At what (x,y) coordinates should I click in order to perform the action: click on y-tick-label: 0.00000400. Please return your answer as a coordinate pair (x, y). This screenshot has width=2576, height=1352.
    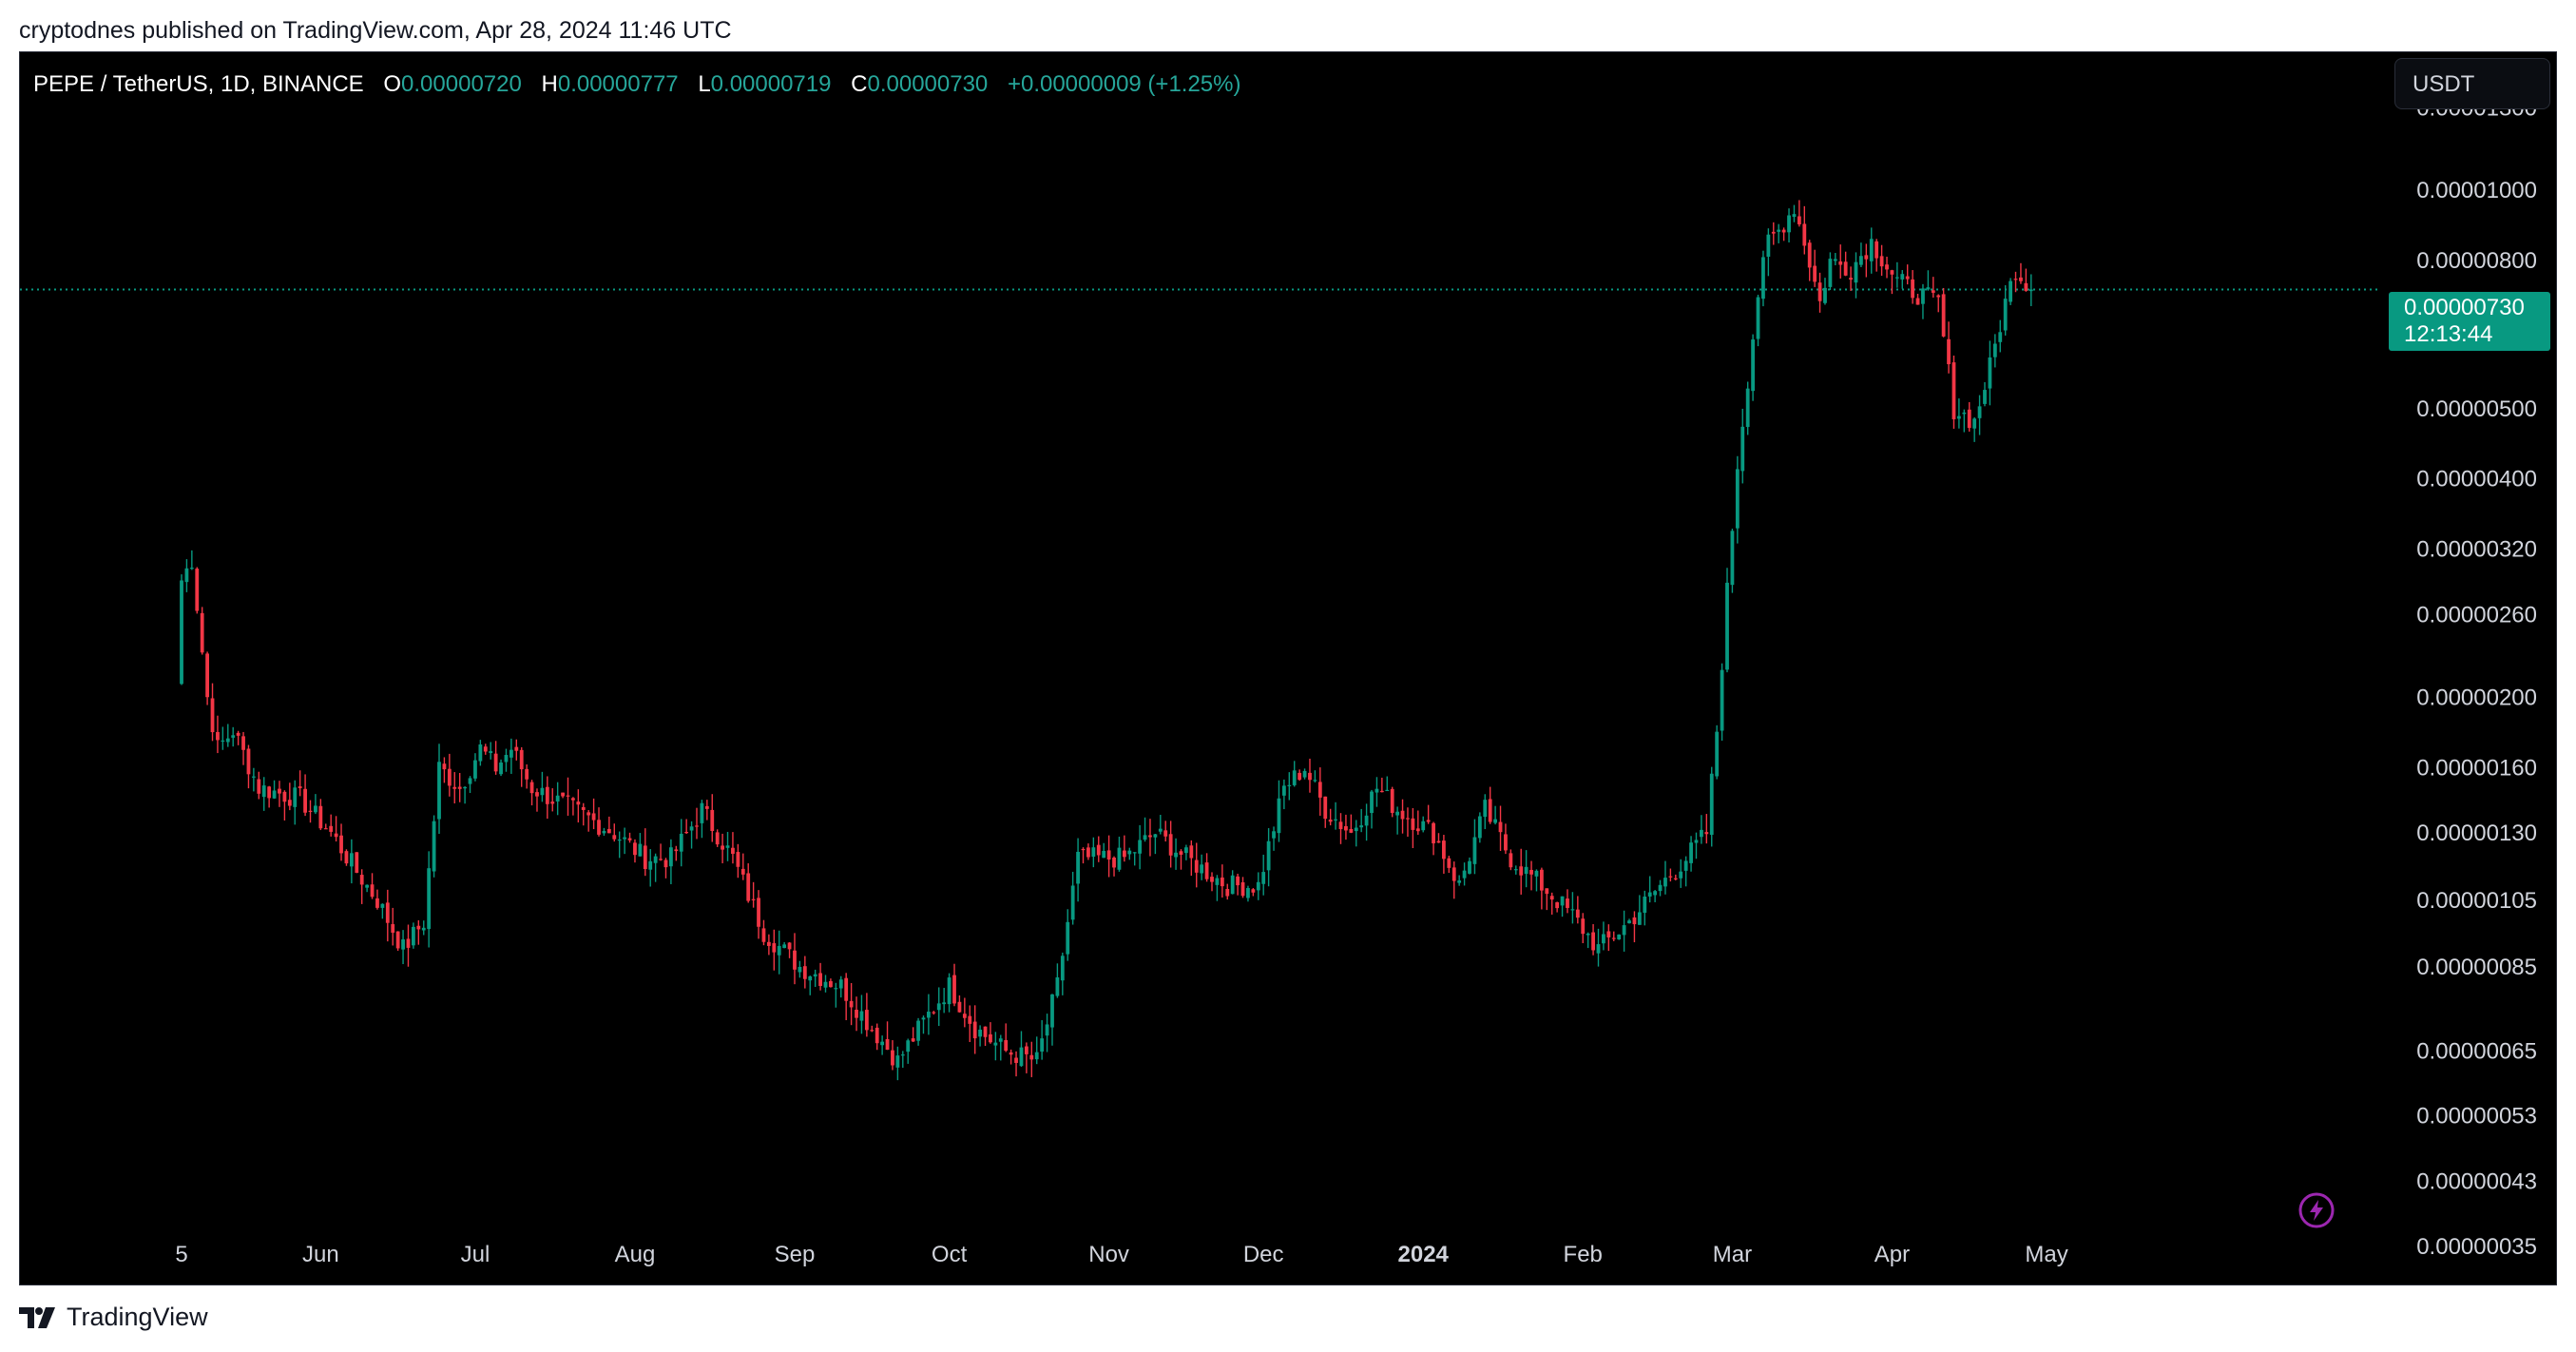
    Looking at the image, I should click on (2476, 480).